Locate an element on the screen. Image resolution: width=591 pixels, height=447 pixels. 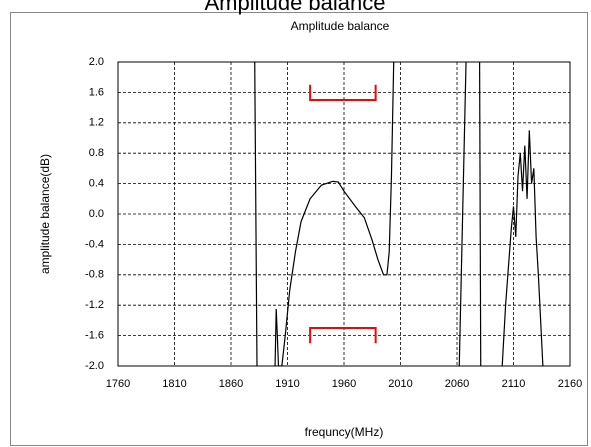
y-tick-label: -0.8 is located at coordinates (94, 275).